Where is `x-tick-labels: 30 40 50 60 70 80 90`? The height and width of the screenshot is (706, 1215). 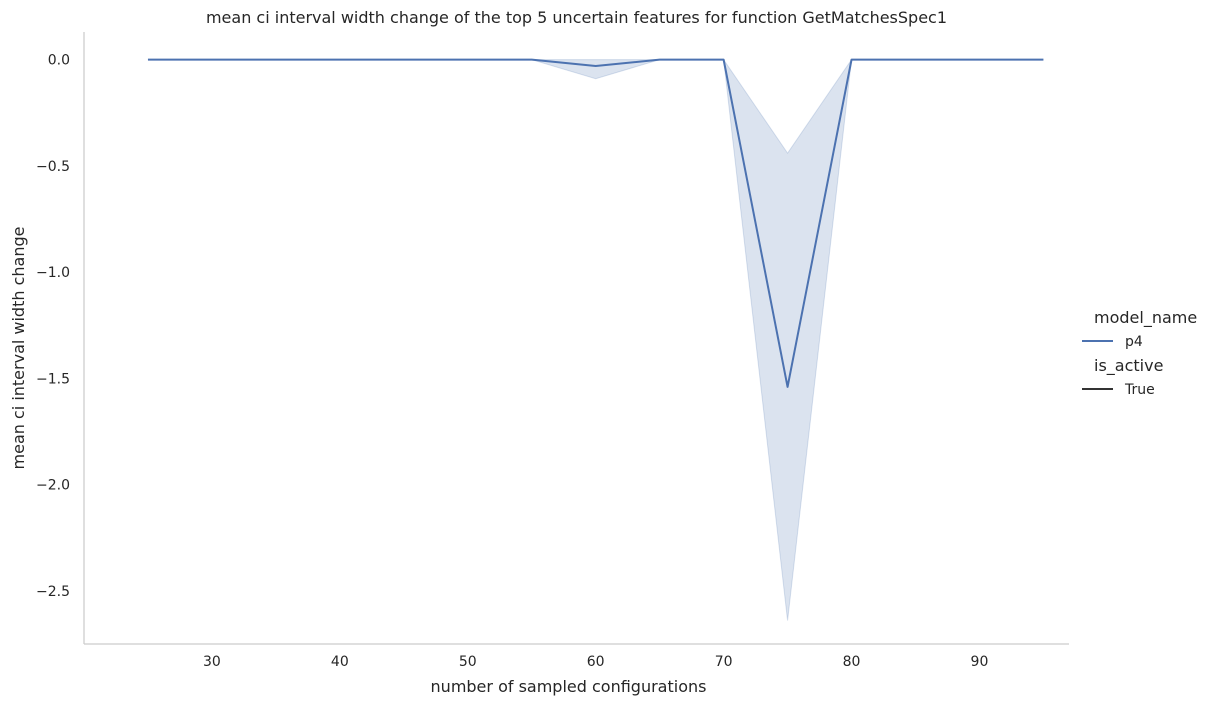 x-tick-labels: 30 40 50 60 70 80 90 is located at coordinates (595, 662).